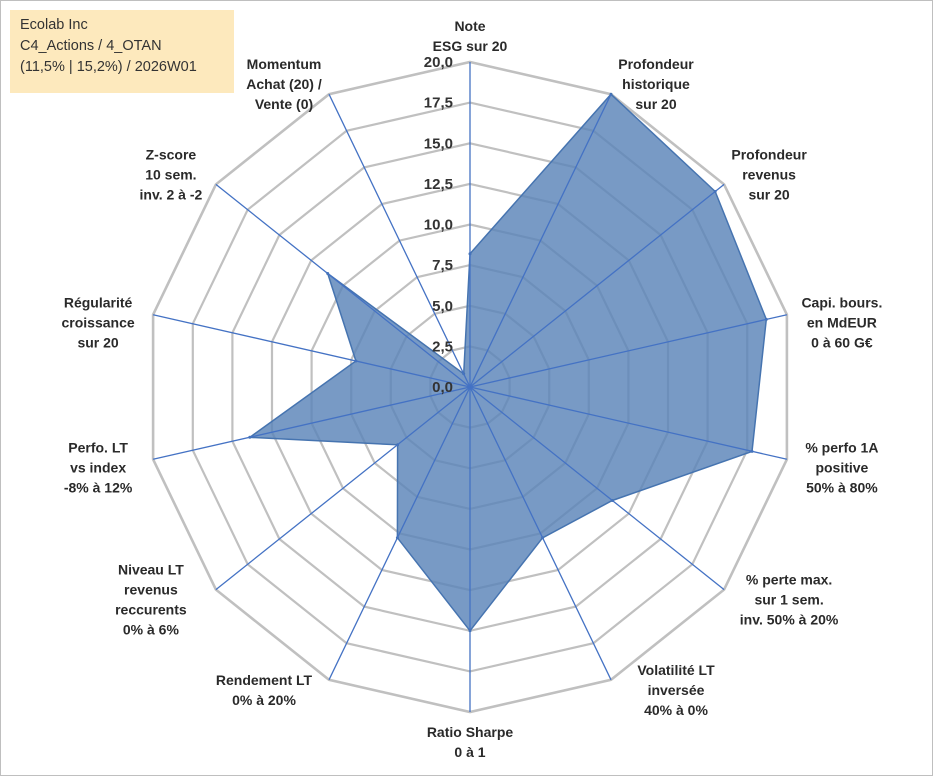  I want to click on score-period: (11,5% | 15,2%) / 2026W01, so click(108, 67).